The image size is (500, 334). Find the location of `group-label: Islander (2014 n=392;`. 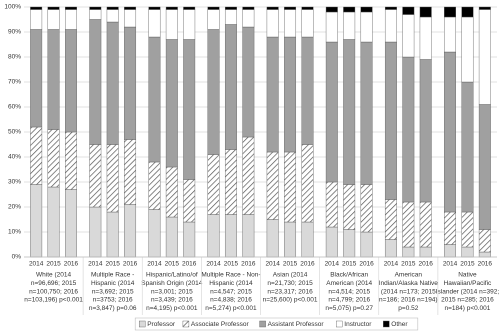

group-label: Islander (2014 n=392; is located at coordinates (468, 291).